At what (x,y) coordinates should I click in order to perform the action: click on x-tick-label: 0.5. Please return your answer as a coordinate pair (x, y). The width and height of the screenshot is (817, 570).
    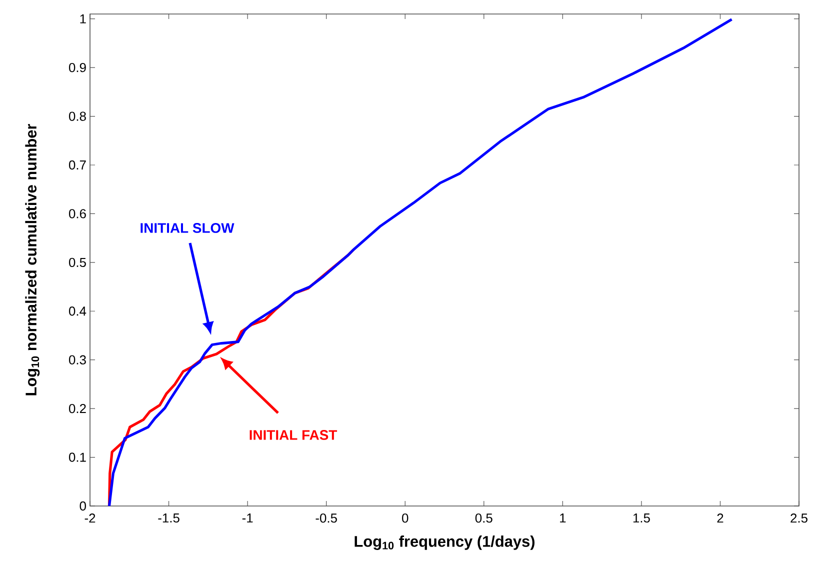
    Looking at the image, I should click on (483, 518).